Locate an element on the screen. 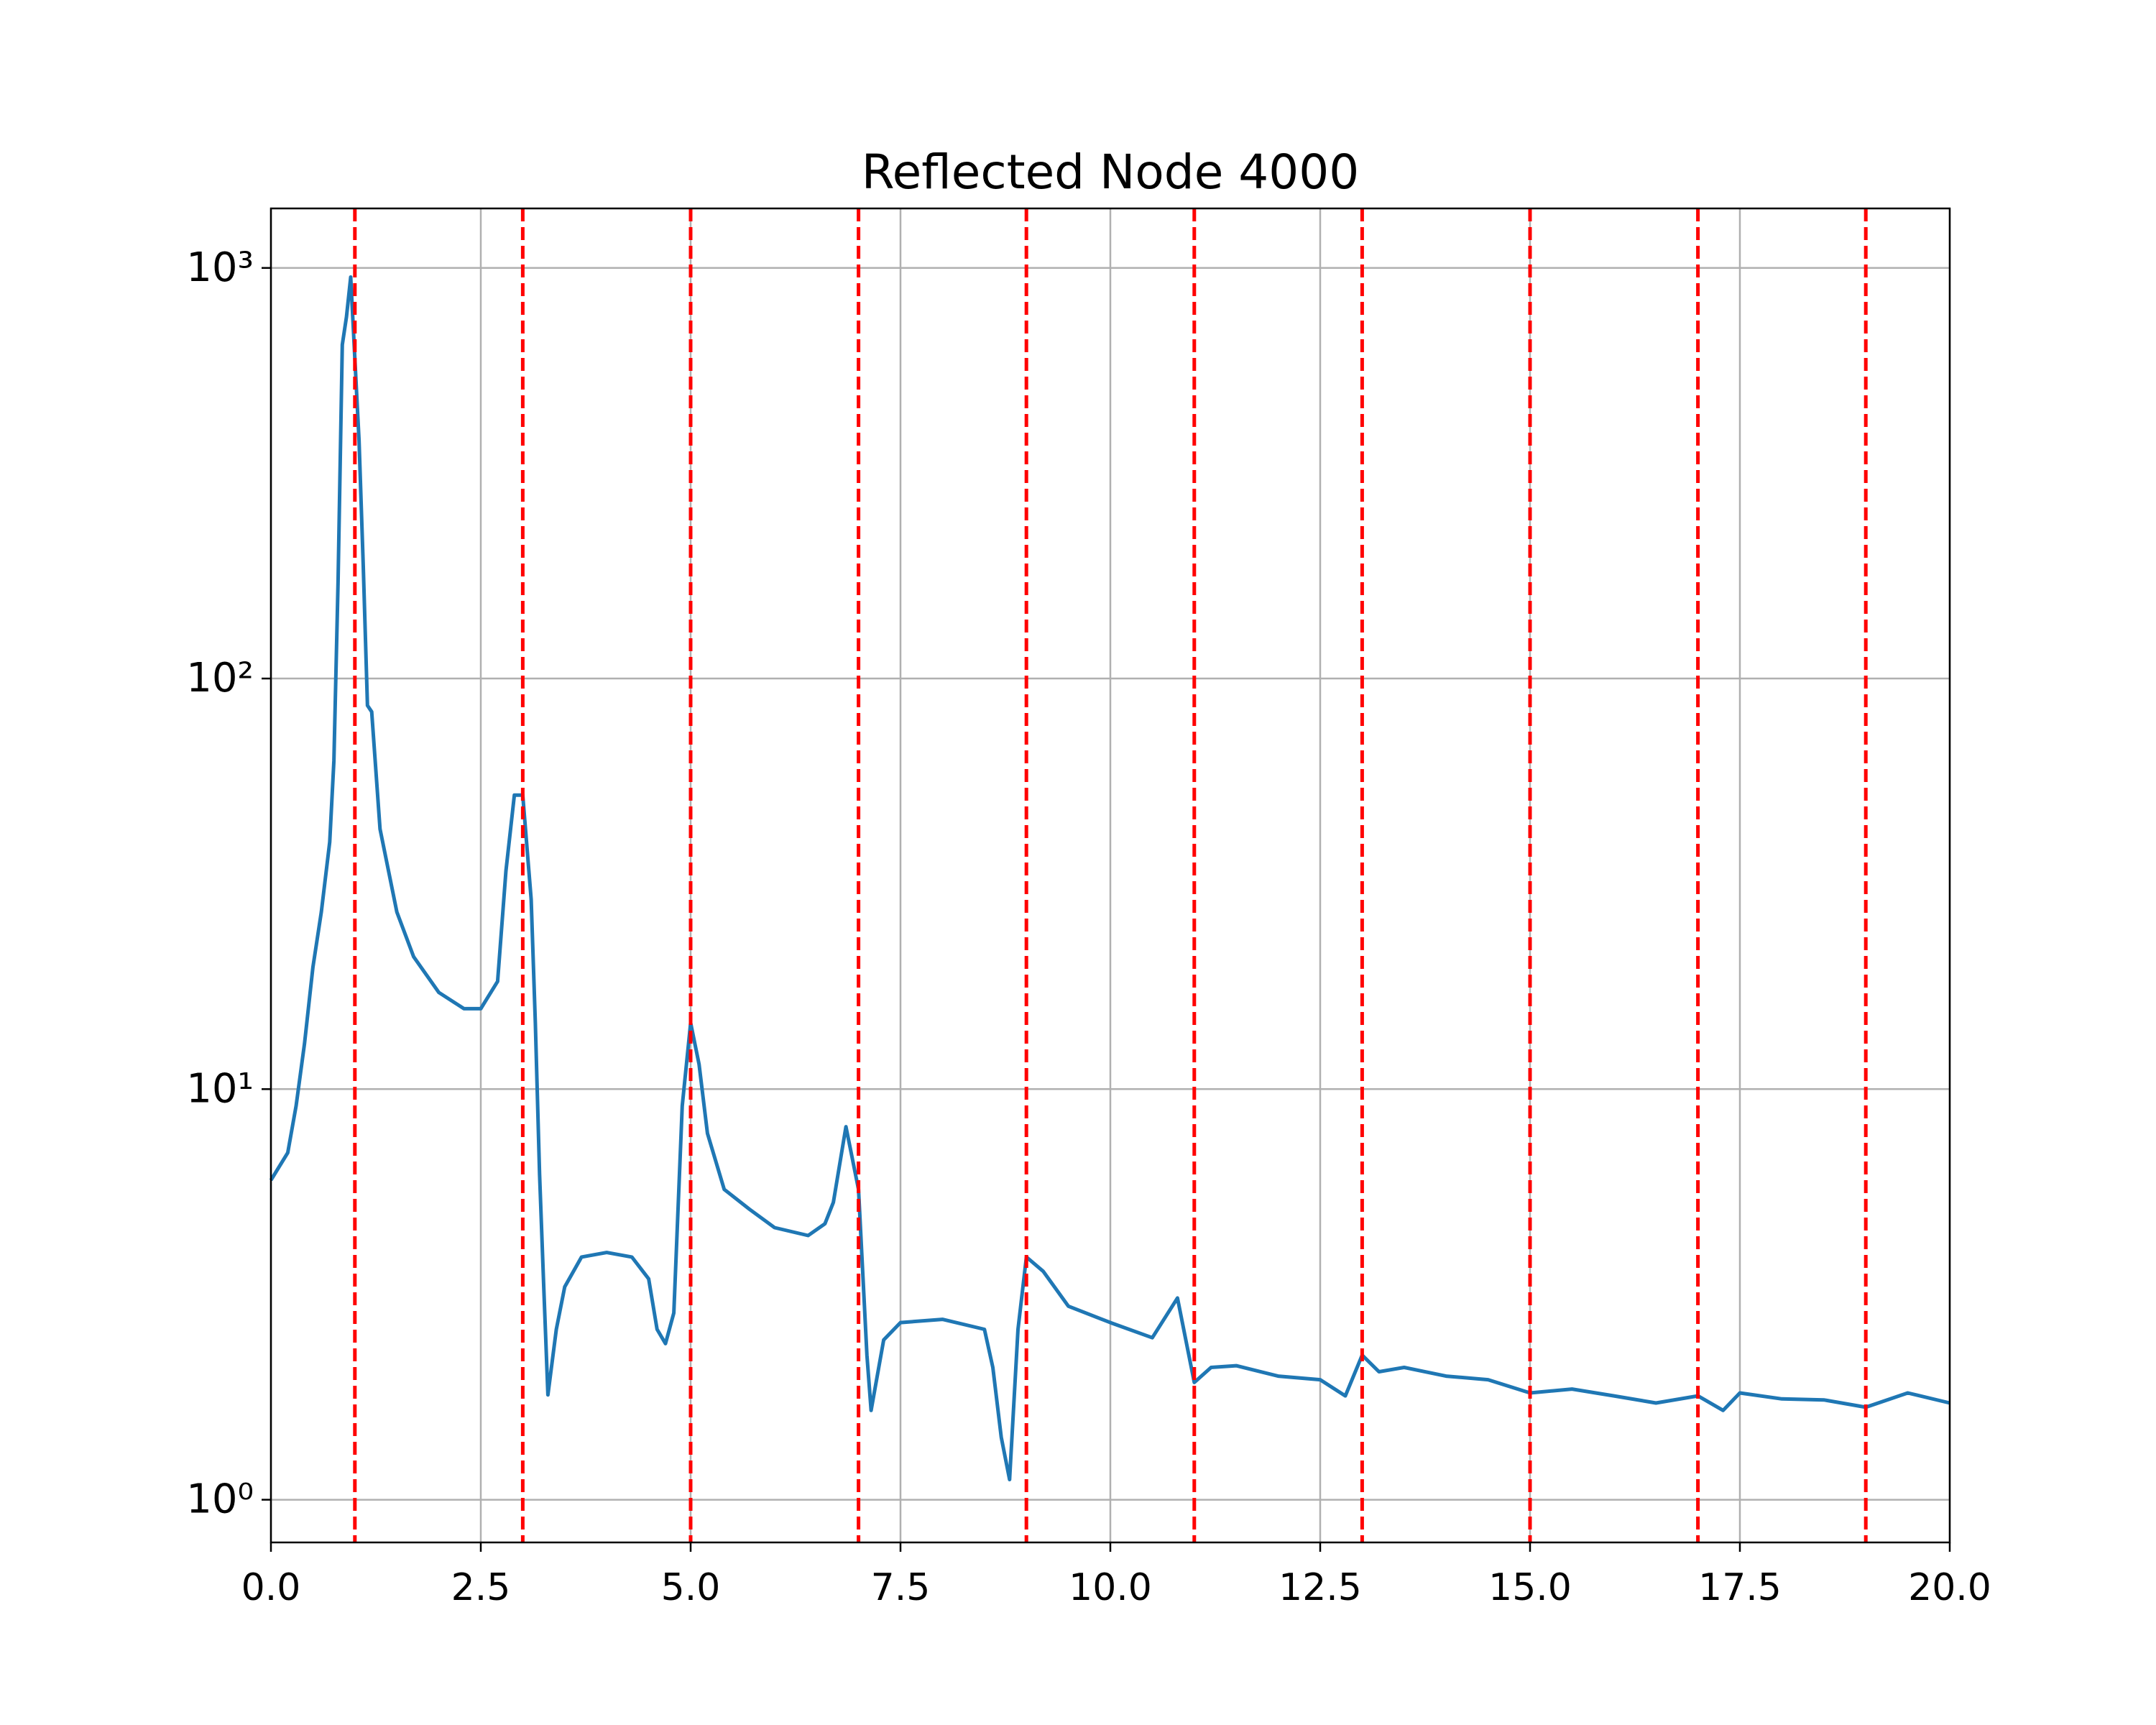 The height and width of the screenshot is (1725, 2156). chart-title: Reflected Node 4000 is located at coordinates (1111, 172).